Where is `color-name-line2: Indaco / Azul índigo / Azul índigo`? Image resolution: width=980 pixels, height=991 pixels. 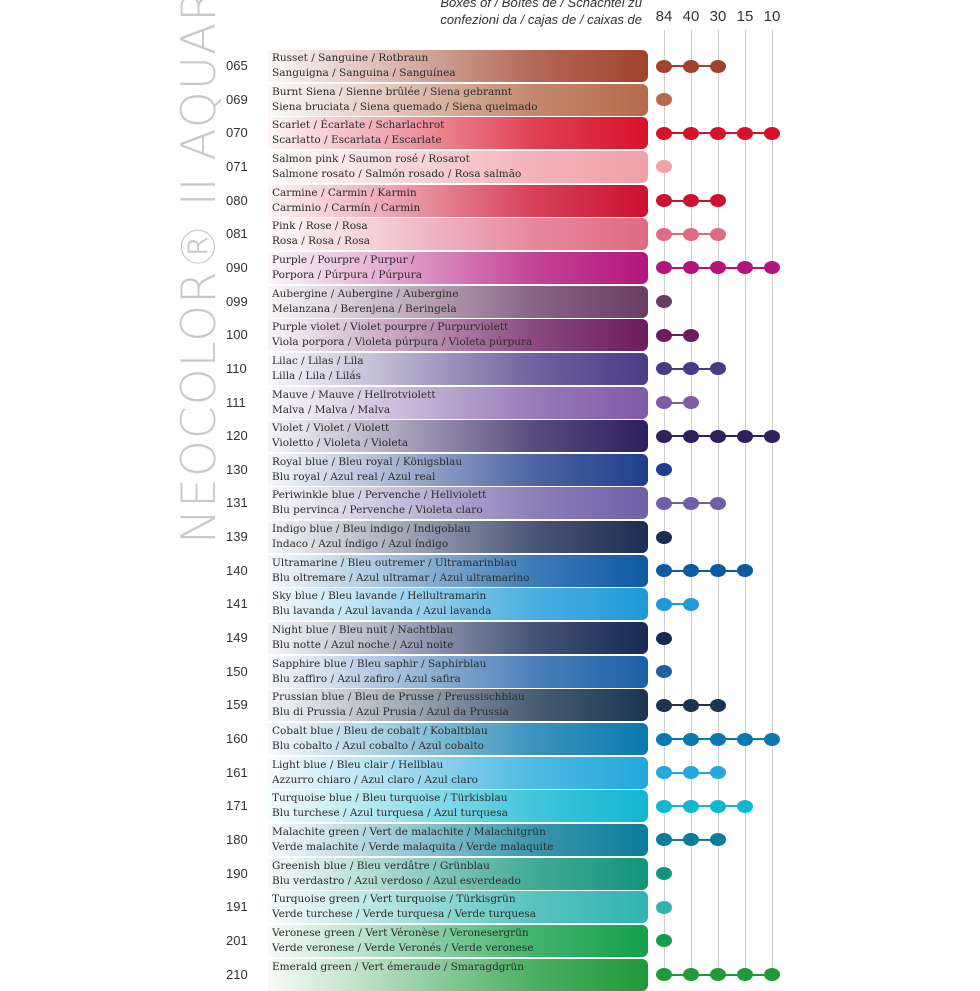 color-name-line2: Indaco / Azul índigo / Azul índigo is located at coordinates (360, 544).